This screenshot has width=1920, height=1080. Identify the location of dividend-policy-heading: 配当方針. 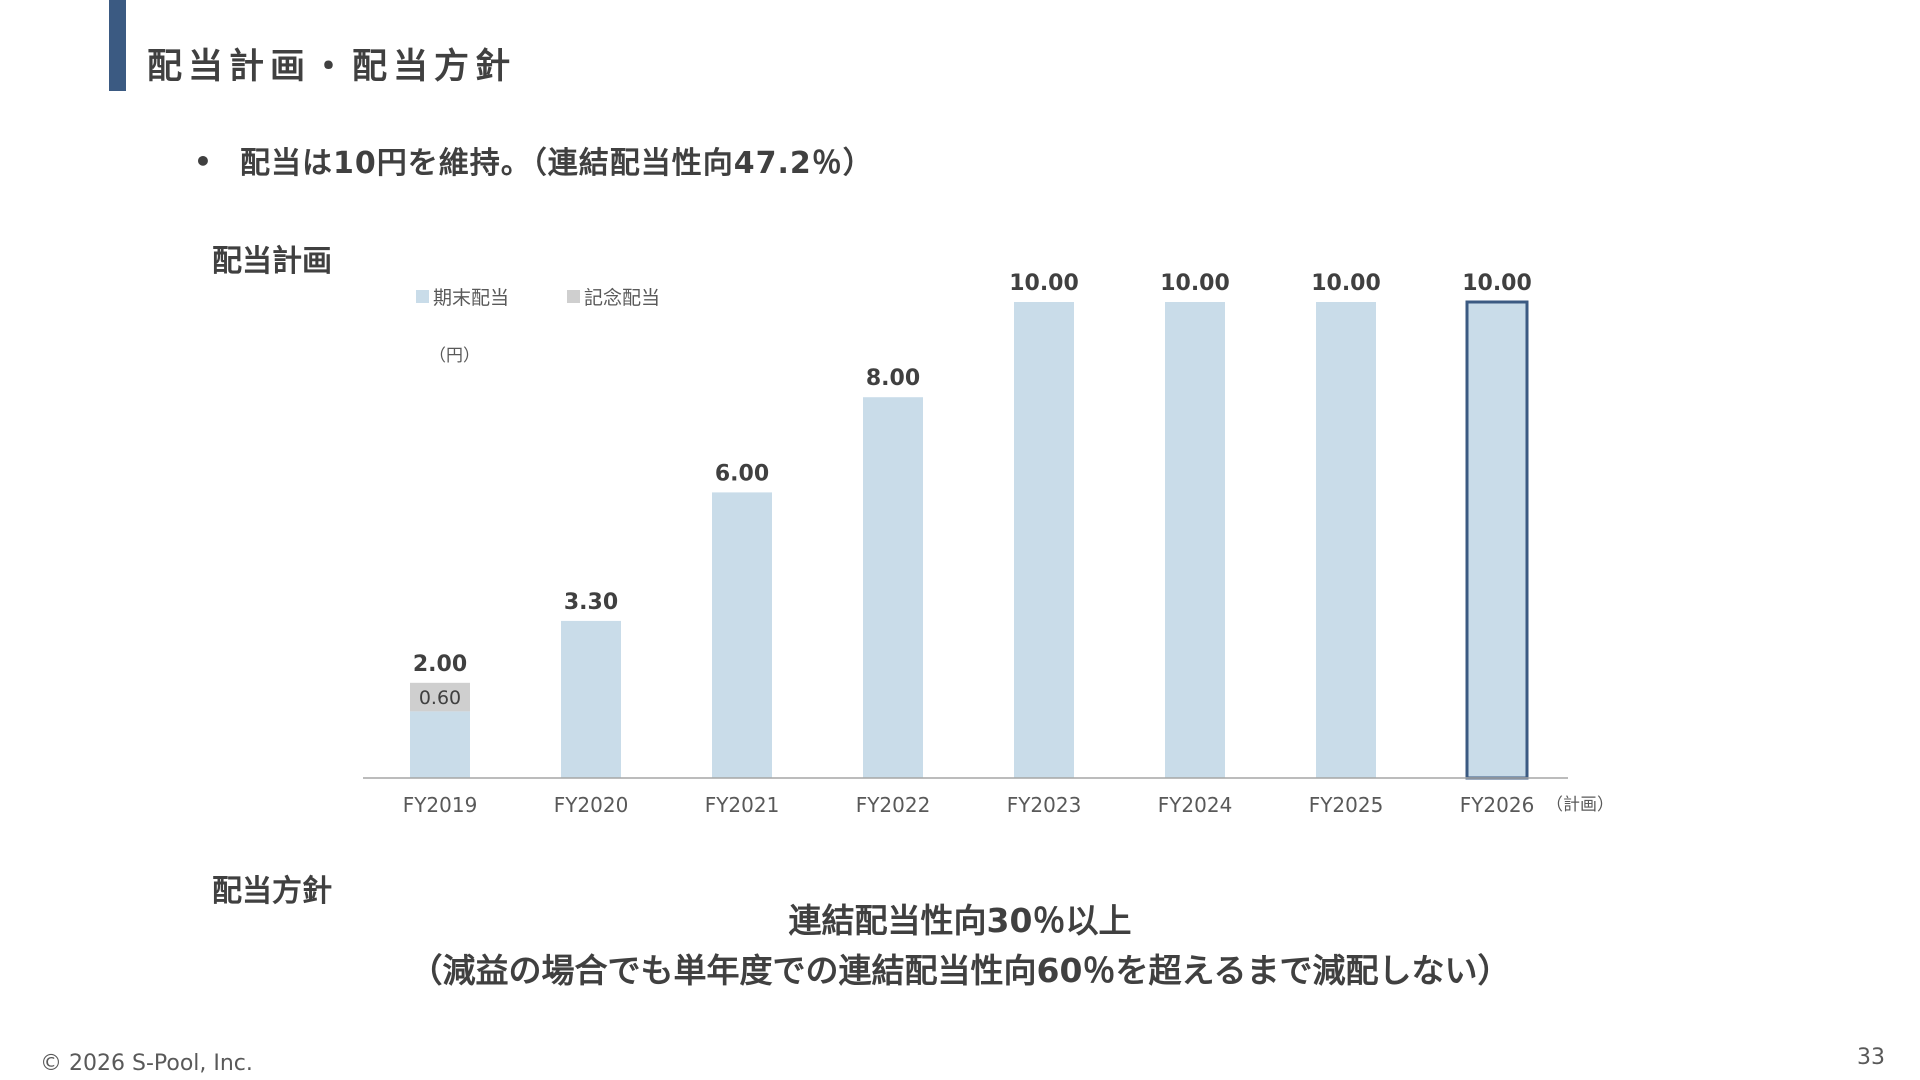
(272, 891).